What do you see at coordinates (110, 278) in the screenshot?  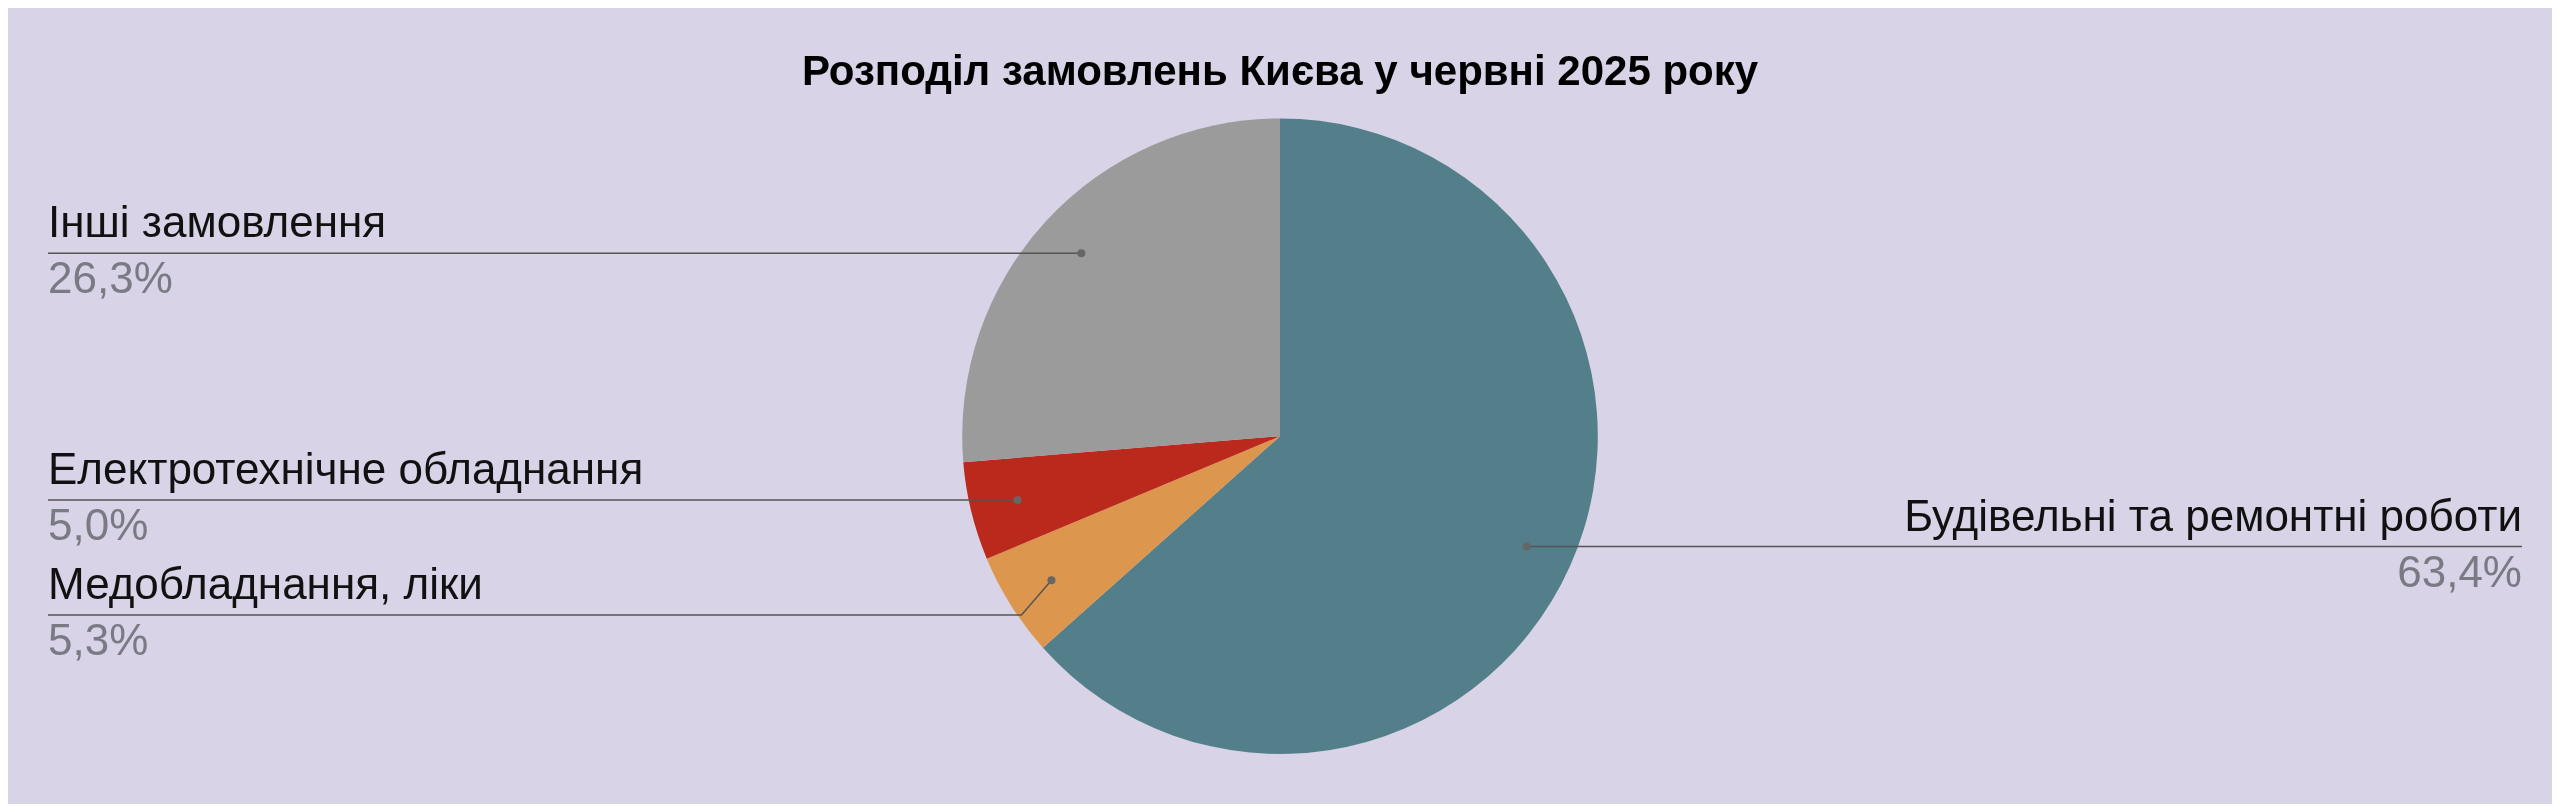 I see `data-label: 26,3%` at bounding box center [110, 278].